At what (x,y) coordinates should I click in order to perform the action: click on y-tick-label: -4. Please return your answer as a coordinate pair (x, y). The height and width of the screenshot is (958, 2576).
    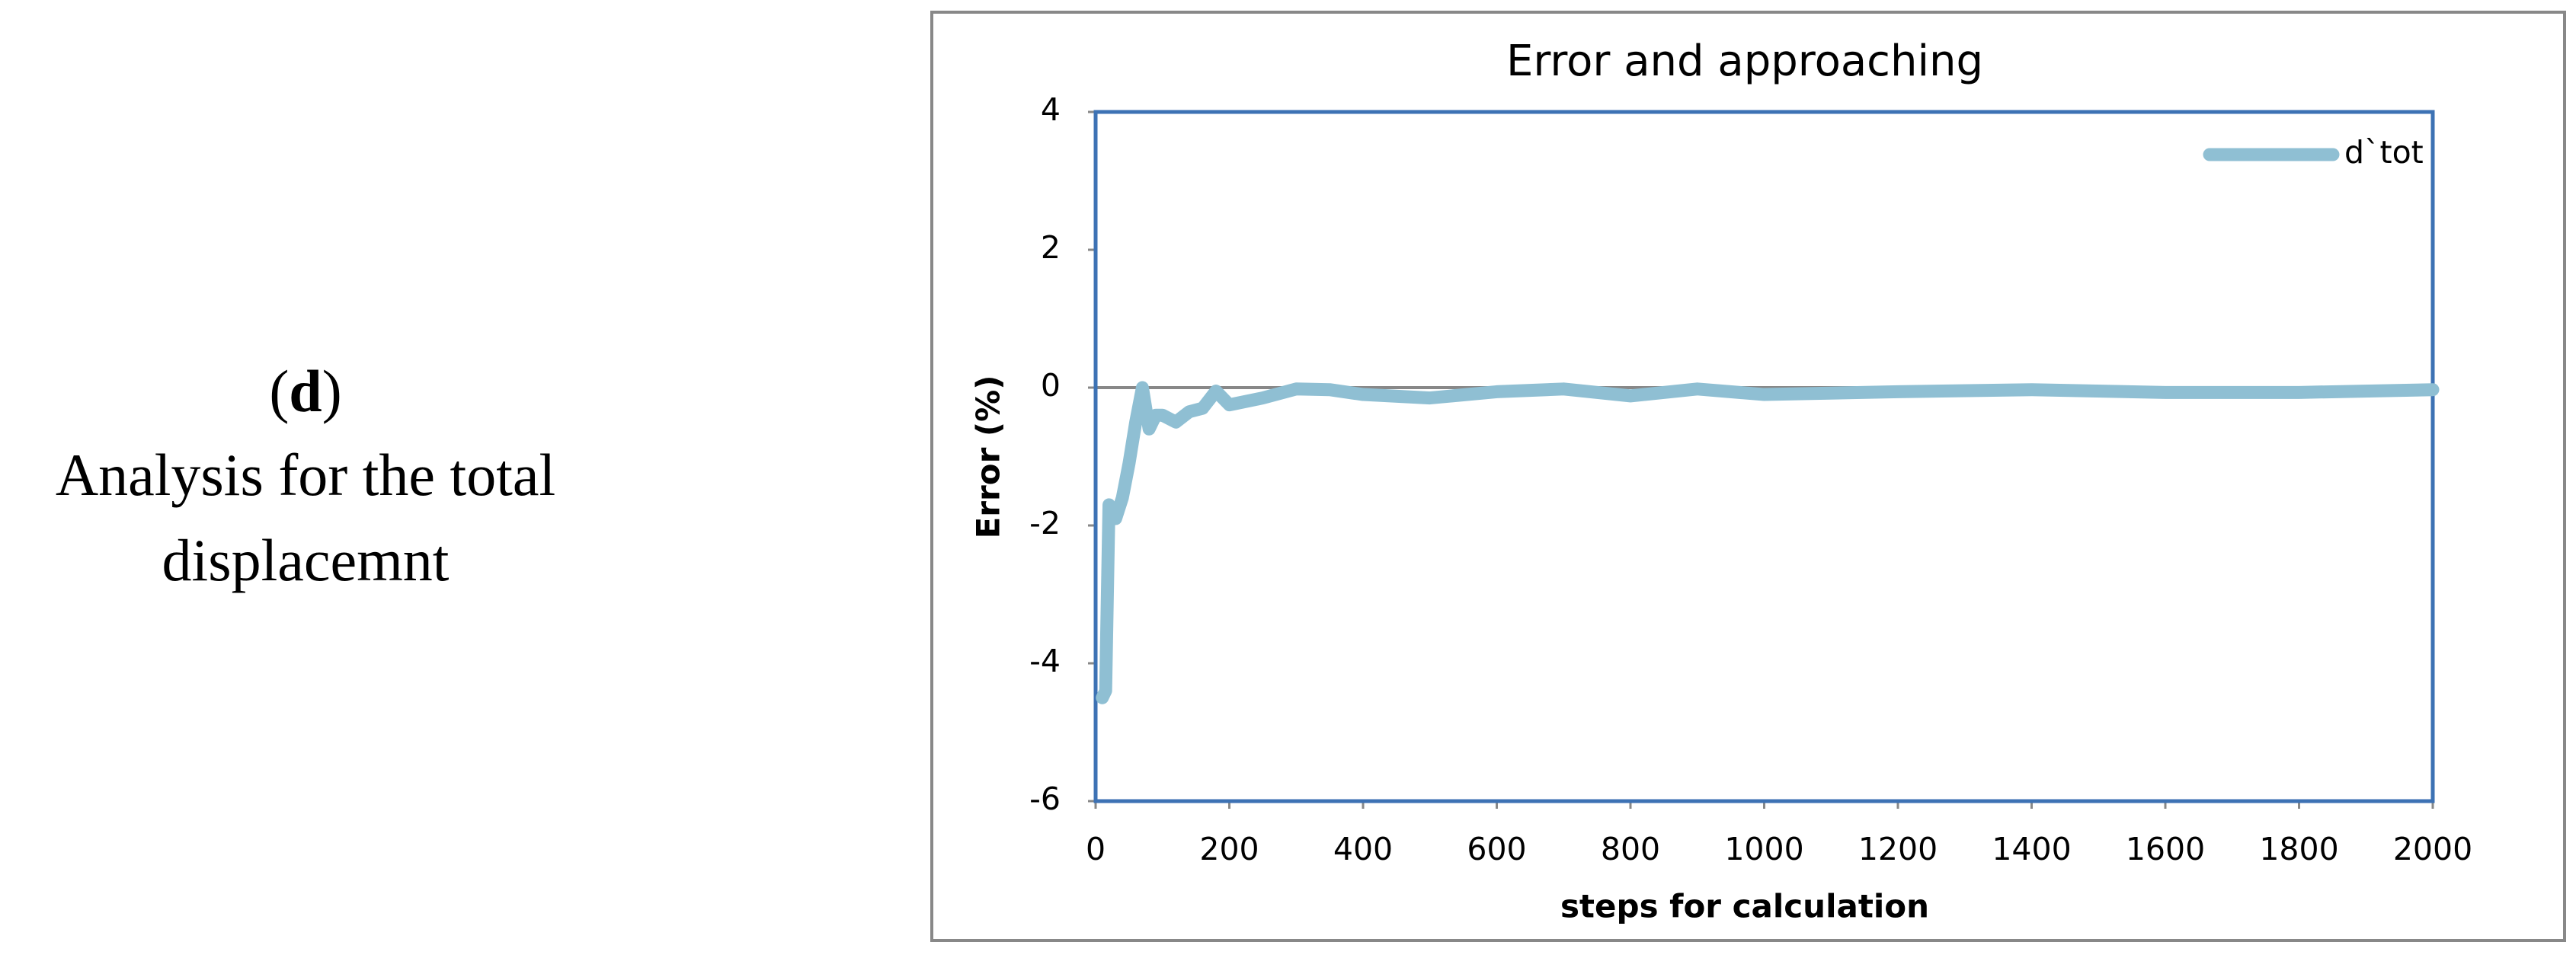
    Looking at the image, I should click on (1045, 661).